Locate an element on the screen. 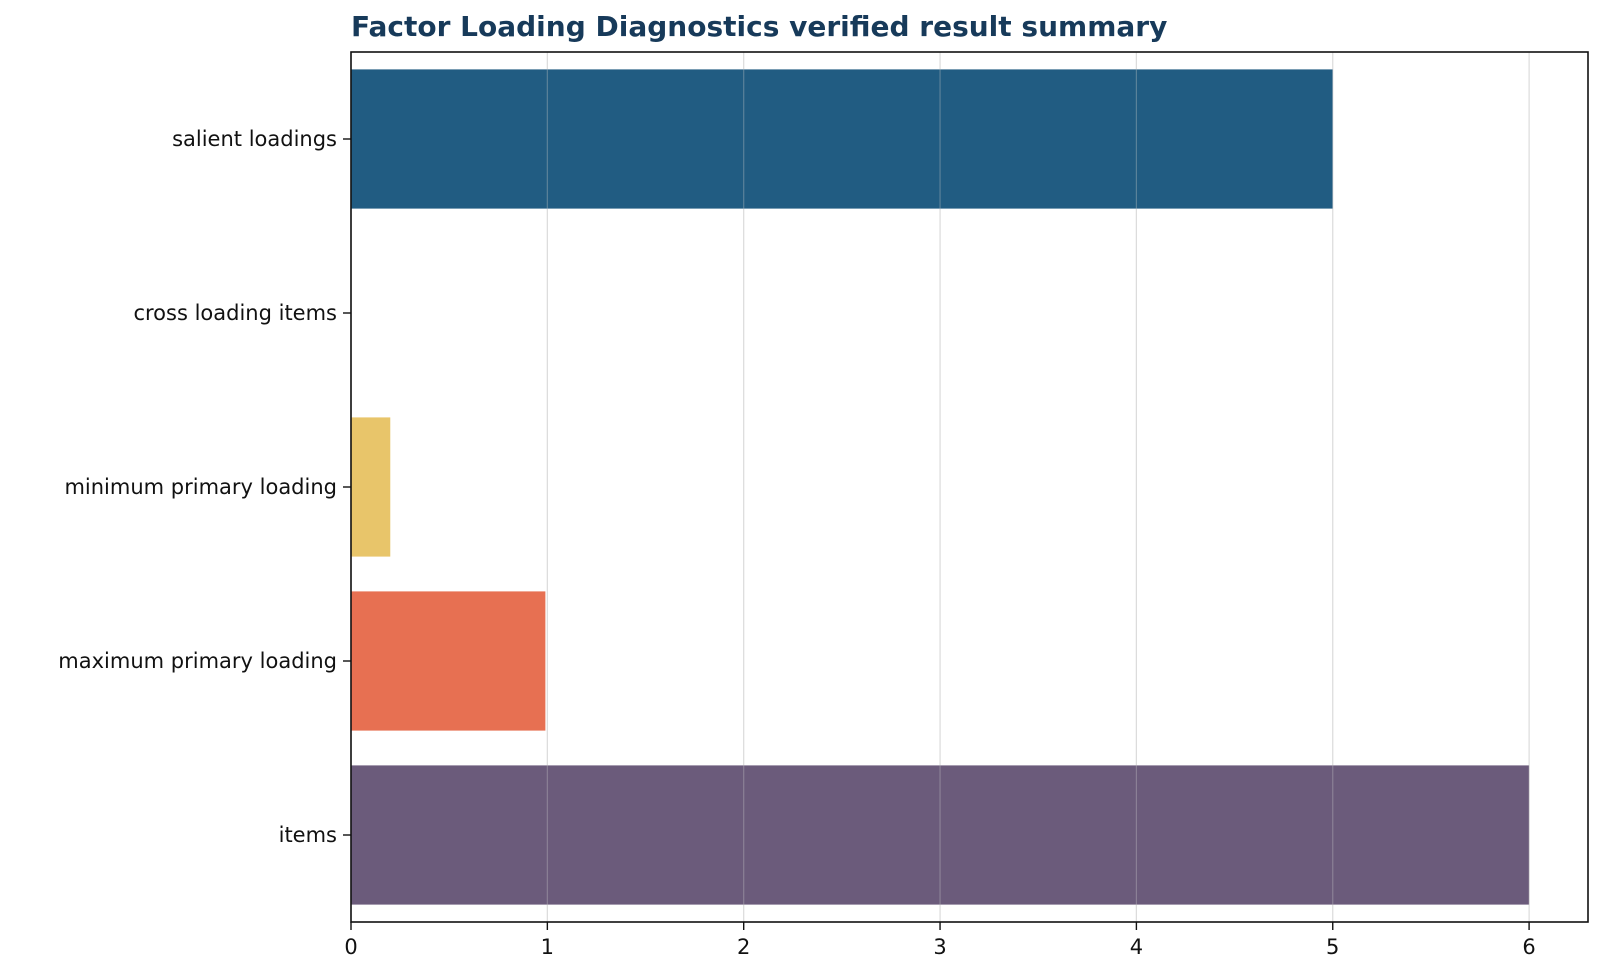 The width and height of the screenshot is (1600, 978). y-tick-label: minimum primary loading is located at coordinates (200, 487).